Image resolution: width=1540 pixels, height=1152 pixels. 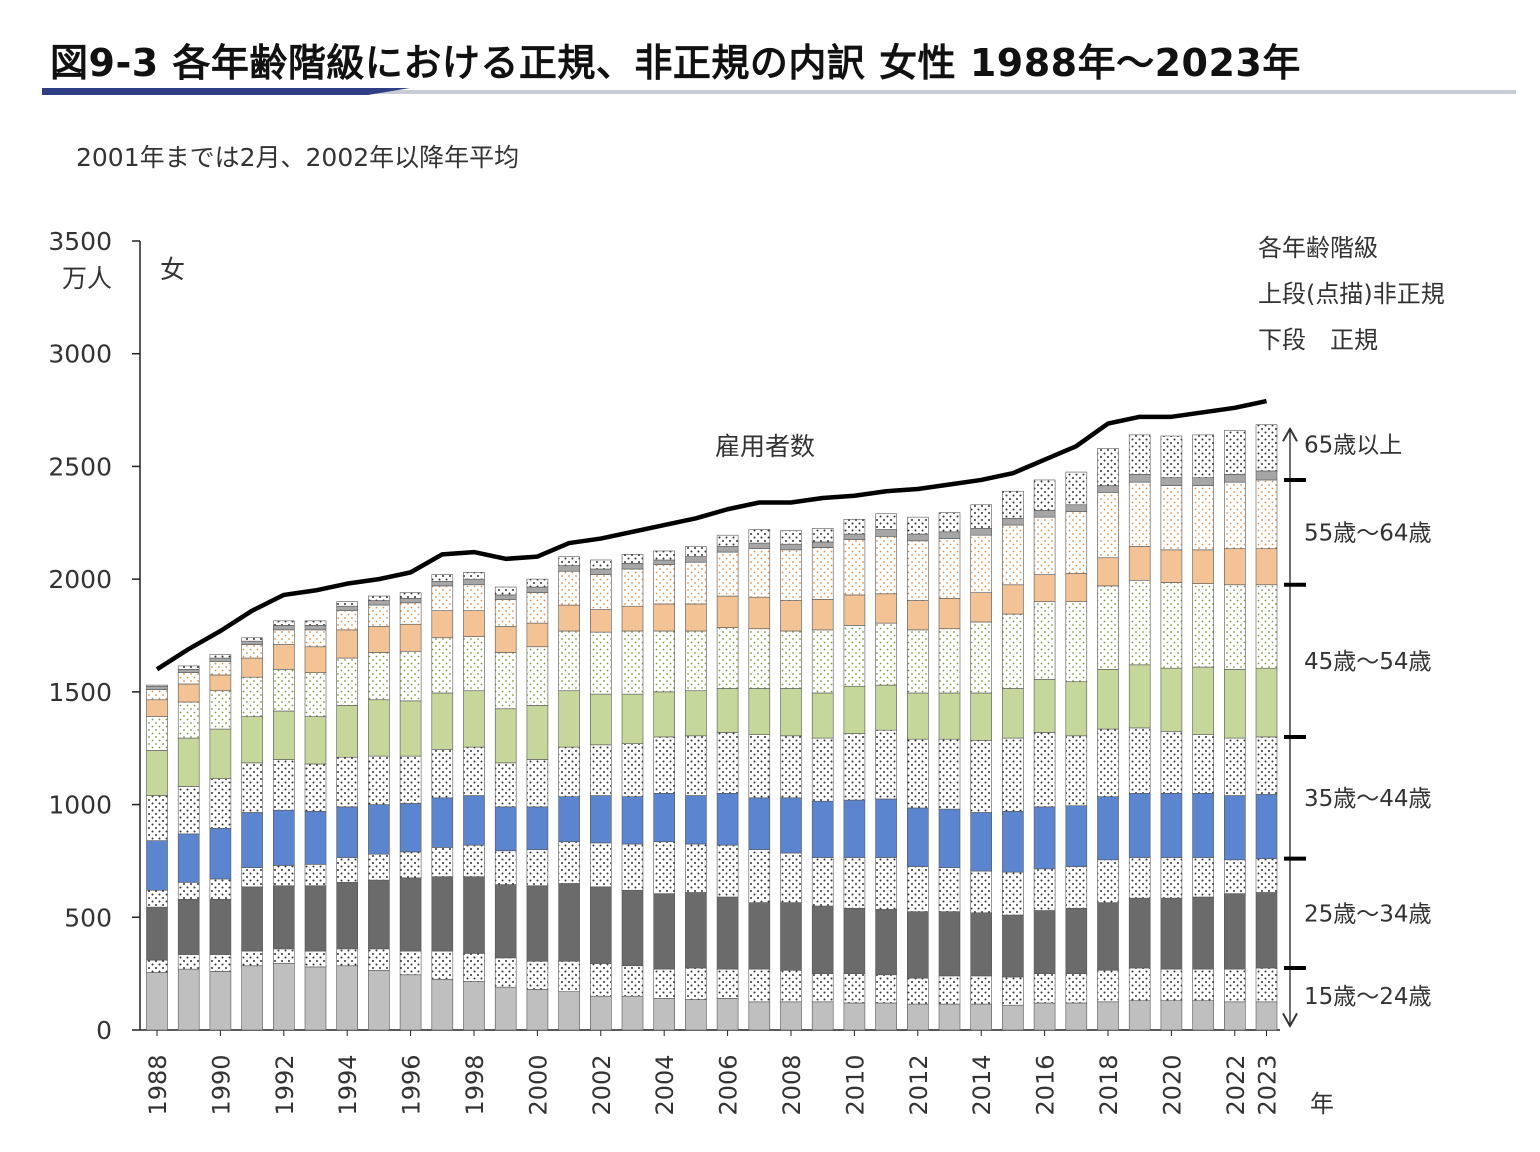 I want to click on x-tick-label: 2008, so click(x=792, y=1084).